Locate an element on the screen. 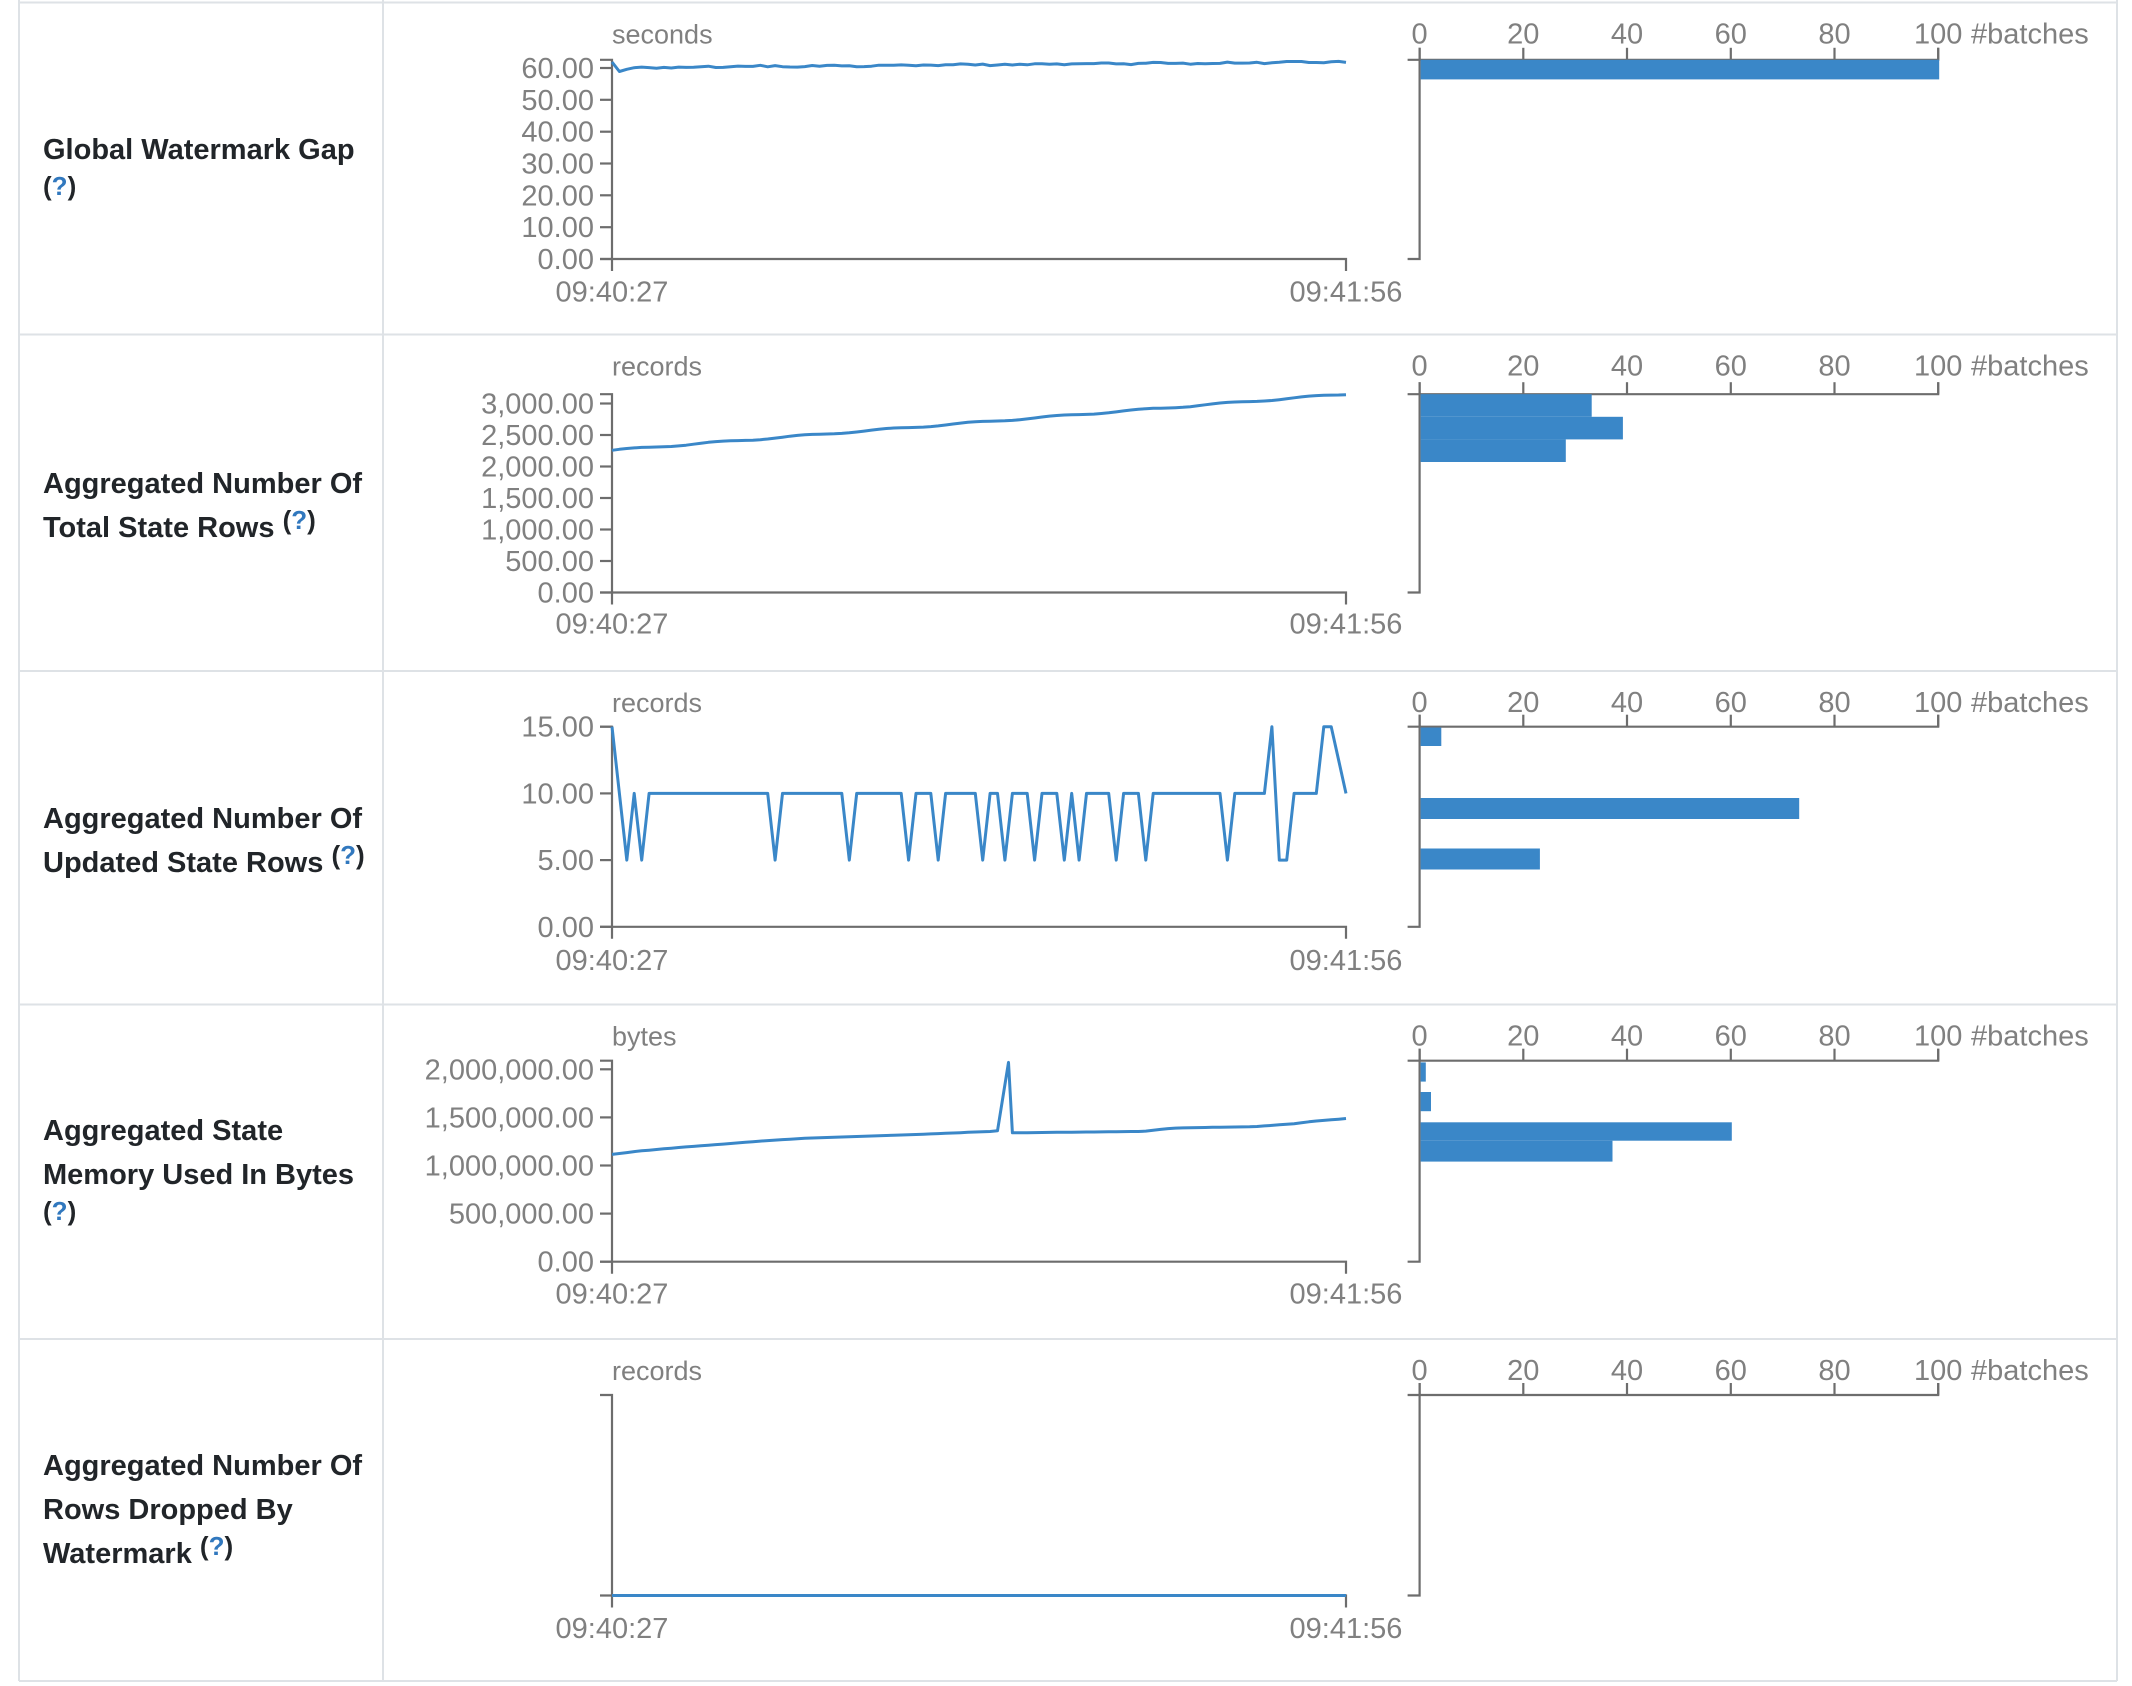 The width and height of the screenshot is (2132, 1686). svg-text: 3,000.00 is located at coordinates (537, 405).